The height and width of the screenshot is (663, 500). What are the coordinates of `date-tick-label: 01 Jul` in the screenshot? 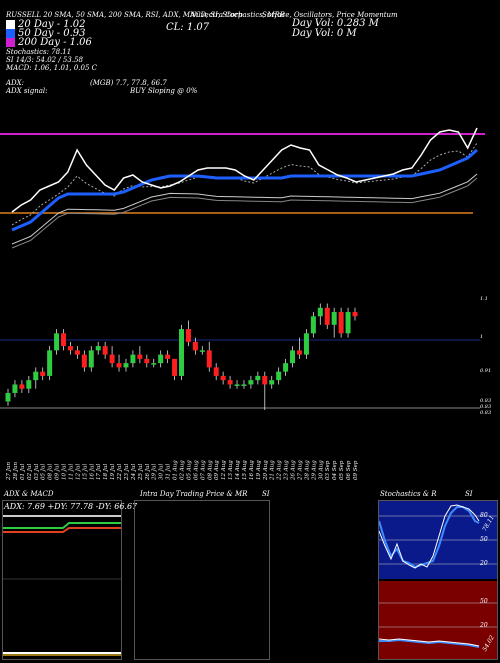 It's located at (23, 472).